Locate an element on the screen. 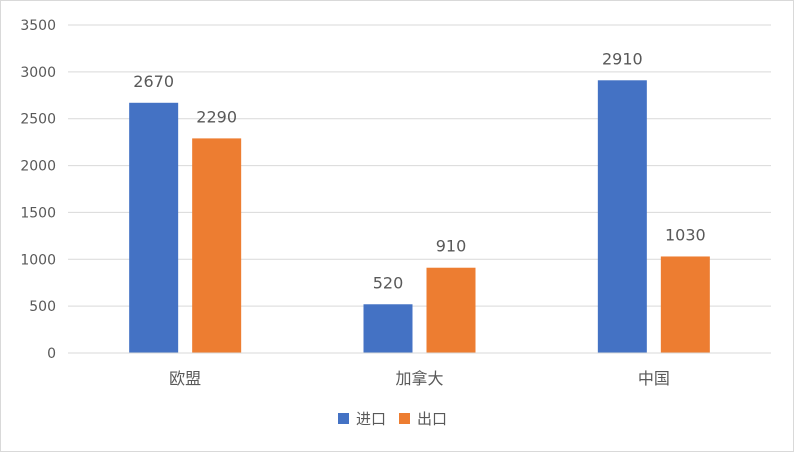 This screenshot has height=455, width=794. y-tick-label: 1500 is located at coordinates (38, 213).